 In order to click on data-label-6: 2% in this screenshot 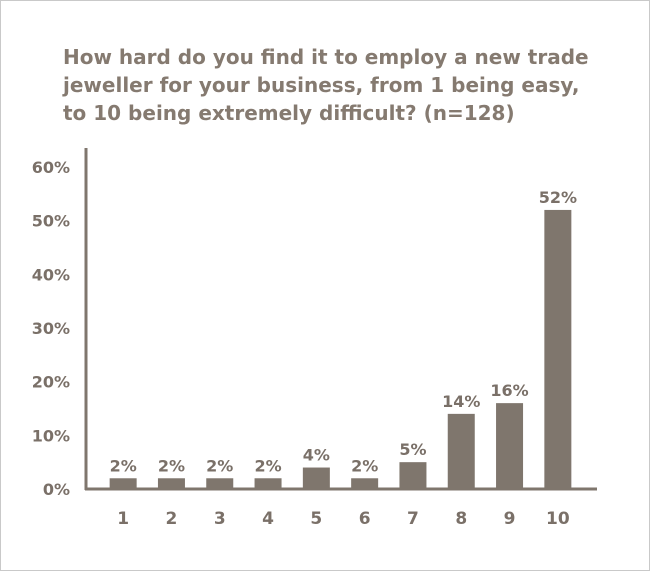, I will do `click(364, 465)`.